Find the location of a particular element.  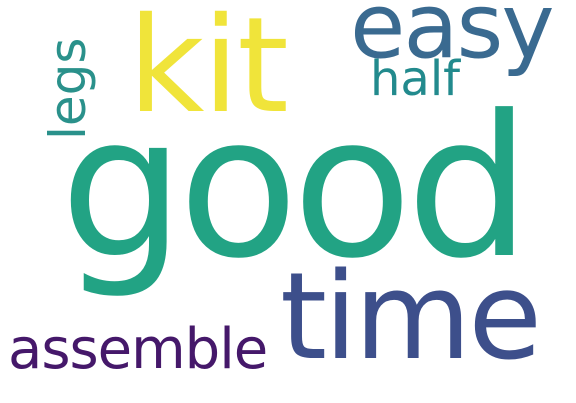

word-assemble: assemble is located at coordinates (138, 349).